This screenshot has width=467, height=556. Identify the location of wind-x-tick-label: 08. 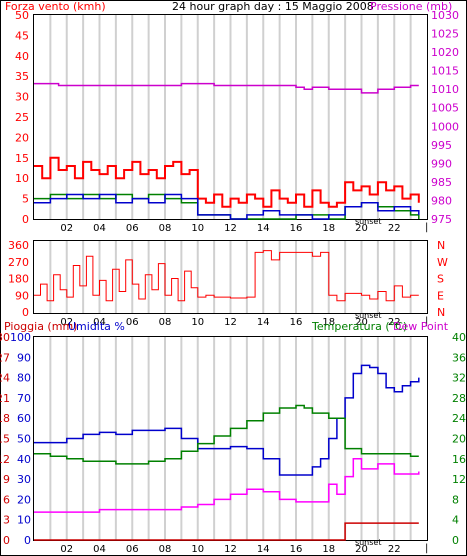
(165, 228).